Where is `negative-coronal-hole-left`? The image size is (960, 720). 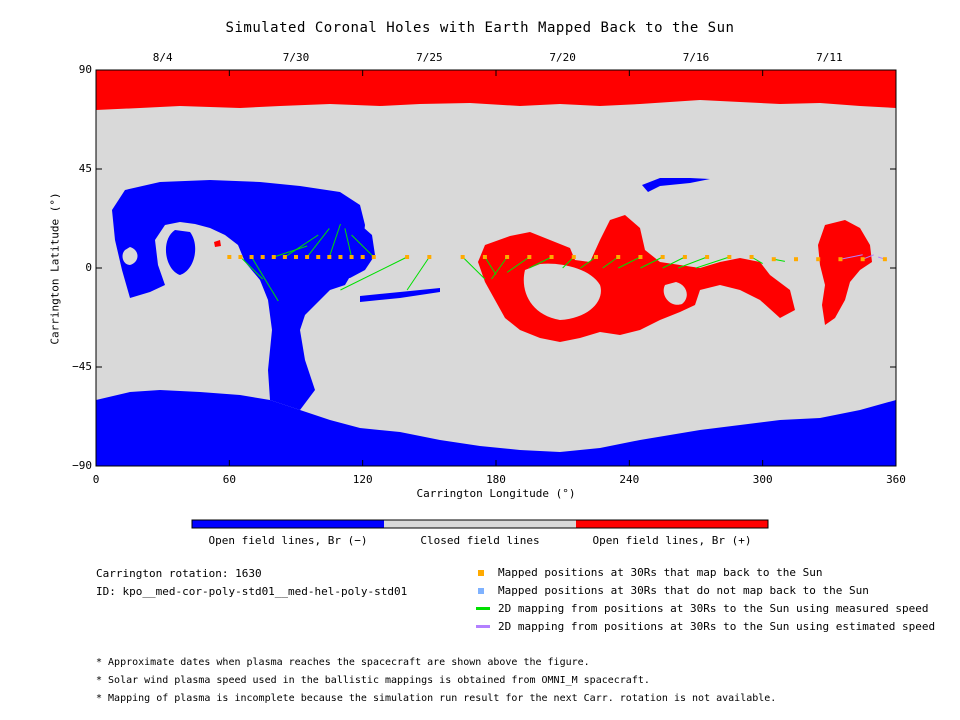 negative-coronal-hole-left is located at coordinates (238, 295).